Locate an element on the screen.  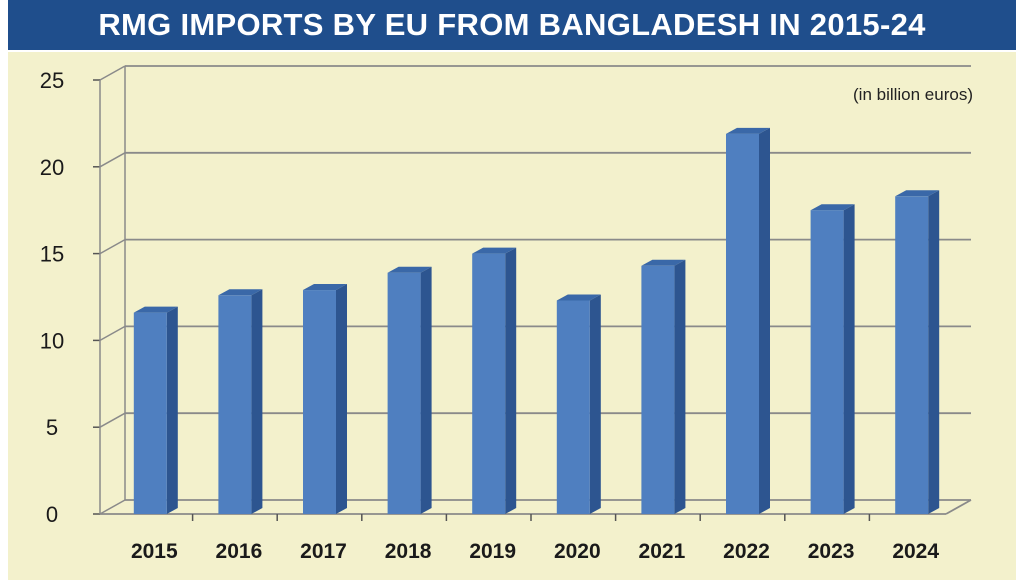
x-tick-label: 2016 is located at coordinates (239, 551).